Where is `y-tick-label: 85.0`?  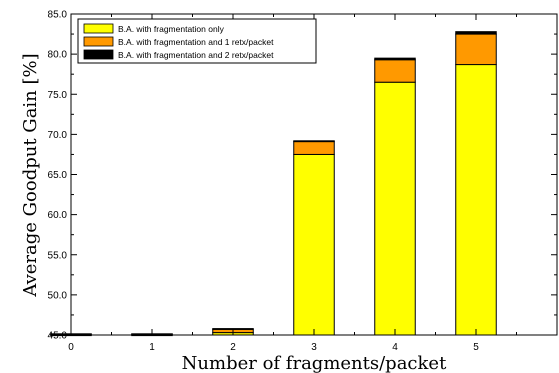
y-tick-label: 85.0 is located at coordinates (58, 15).